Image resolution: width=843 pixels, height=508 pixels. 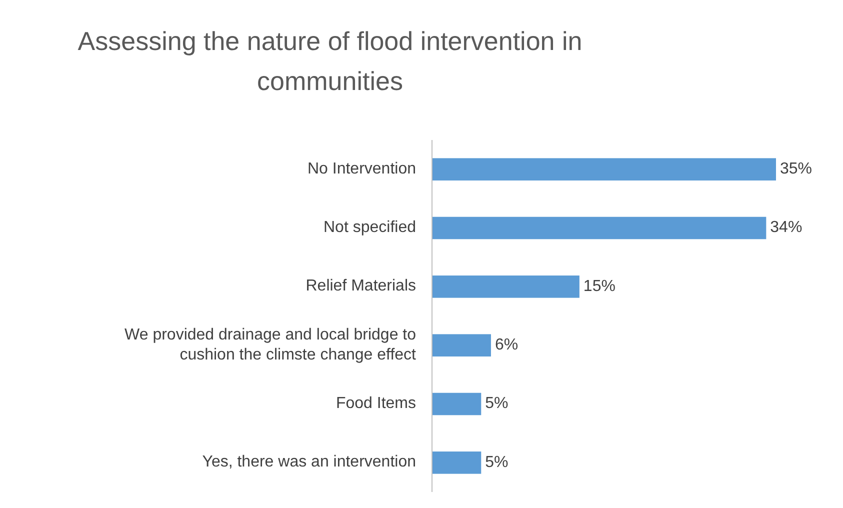 I want to click on y-tick-label: Not specified, so click(x=370, y=227).